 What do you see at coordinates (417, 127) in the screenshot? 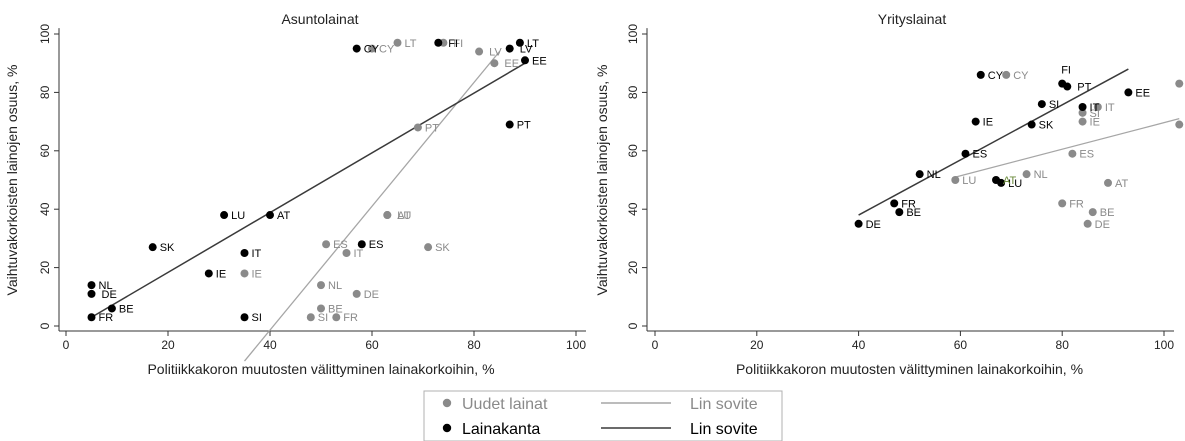
I see `point-new-pt` at bounding box center [417, 127].